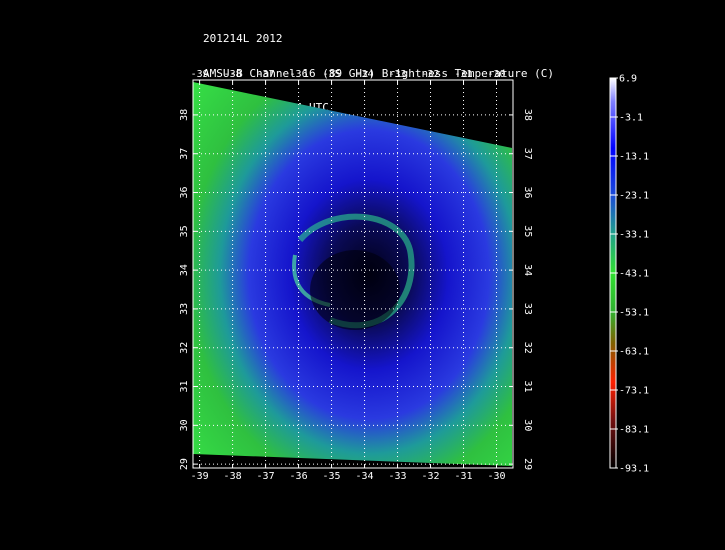 This screenshot has height=550, width=725. What do you see at coordinates (634, 274) in the screenshot?
I see `colorbar-label: -43.1` at bounding box center [634, 274].